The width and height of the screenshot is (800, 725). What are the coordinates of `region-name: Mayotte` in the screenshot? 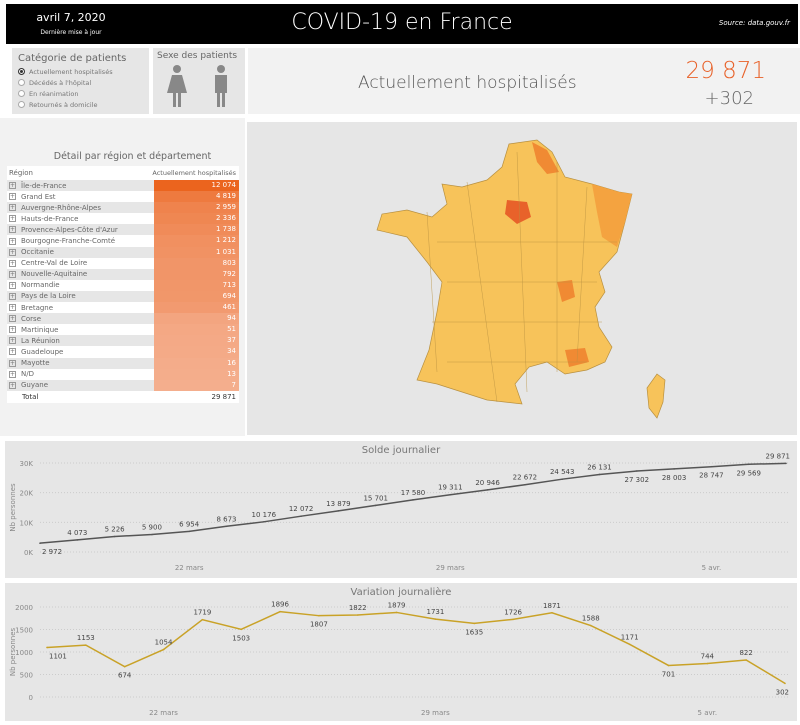 It's located at (35, 363).